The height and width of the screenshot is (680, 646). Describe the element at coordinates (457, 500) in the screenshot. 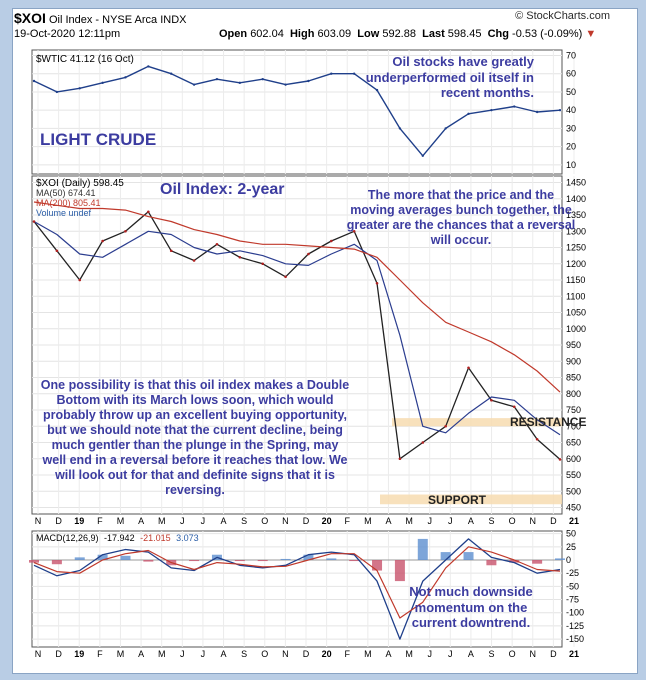

I see `support-label: SUPPORT` at that location.